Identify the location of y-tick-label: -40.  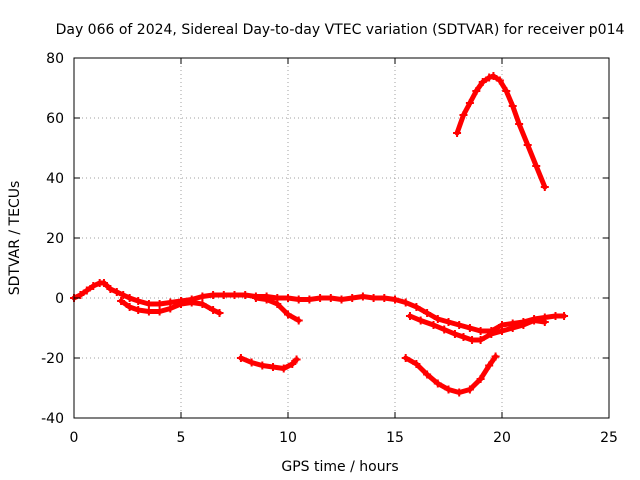
(52, 419).